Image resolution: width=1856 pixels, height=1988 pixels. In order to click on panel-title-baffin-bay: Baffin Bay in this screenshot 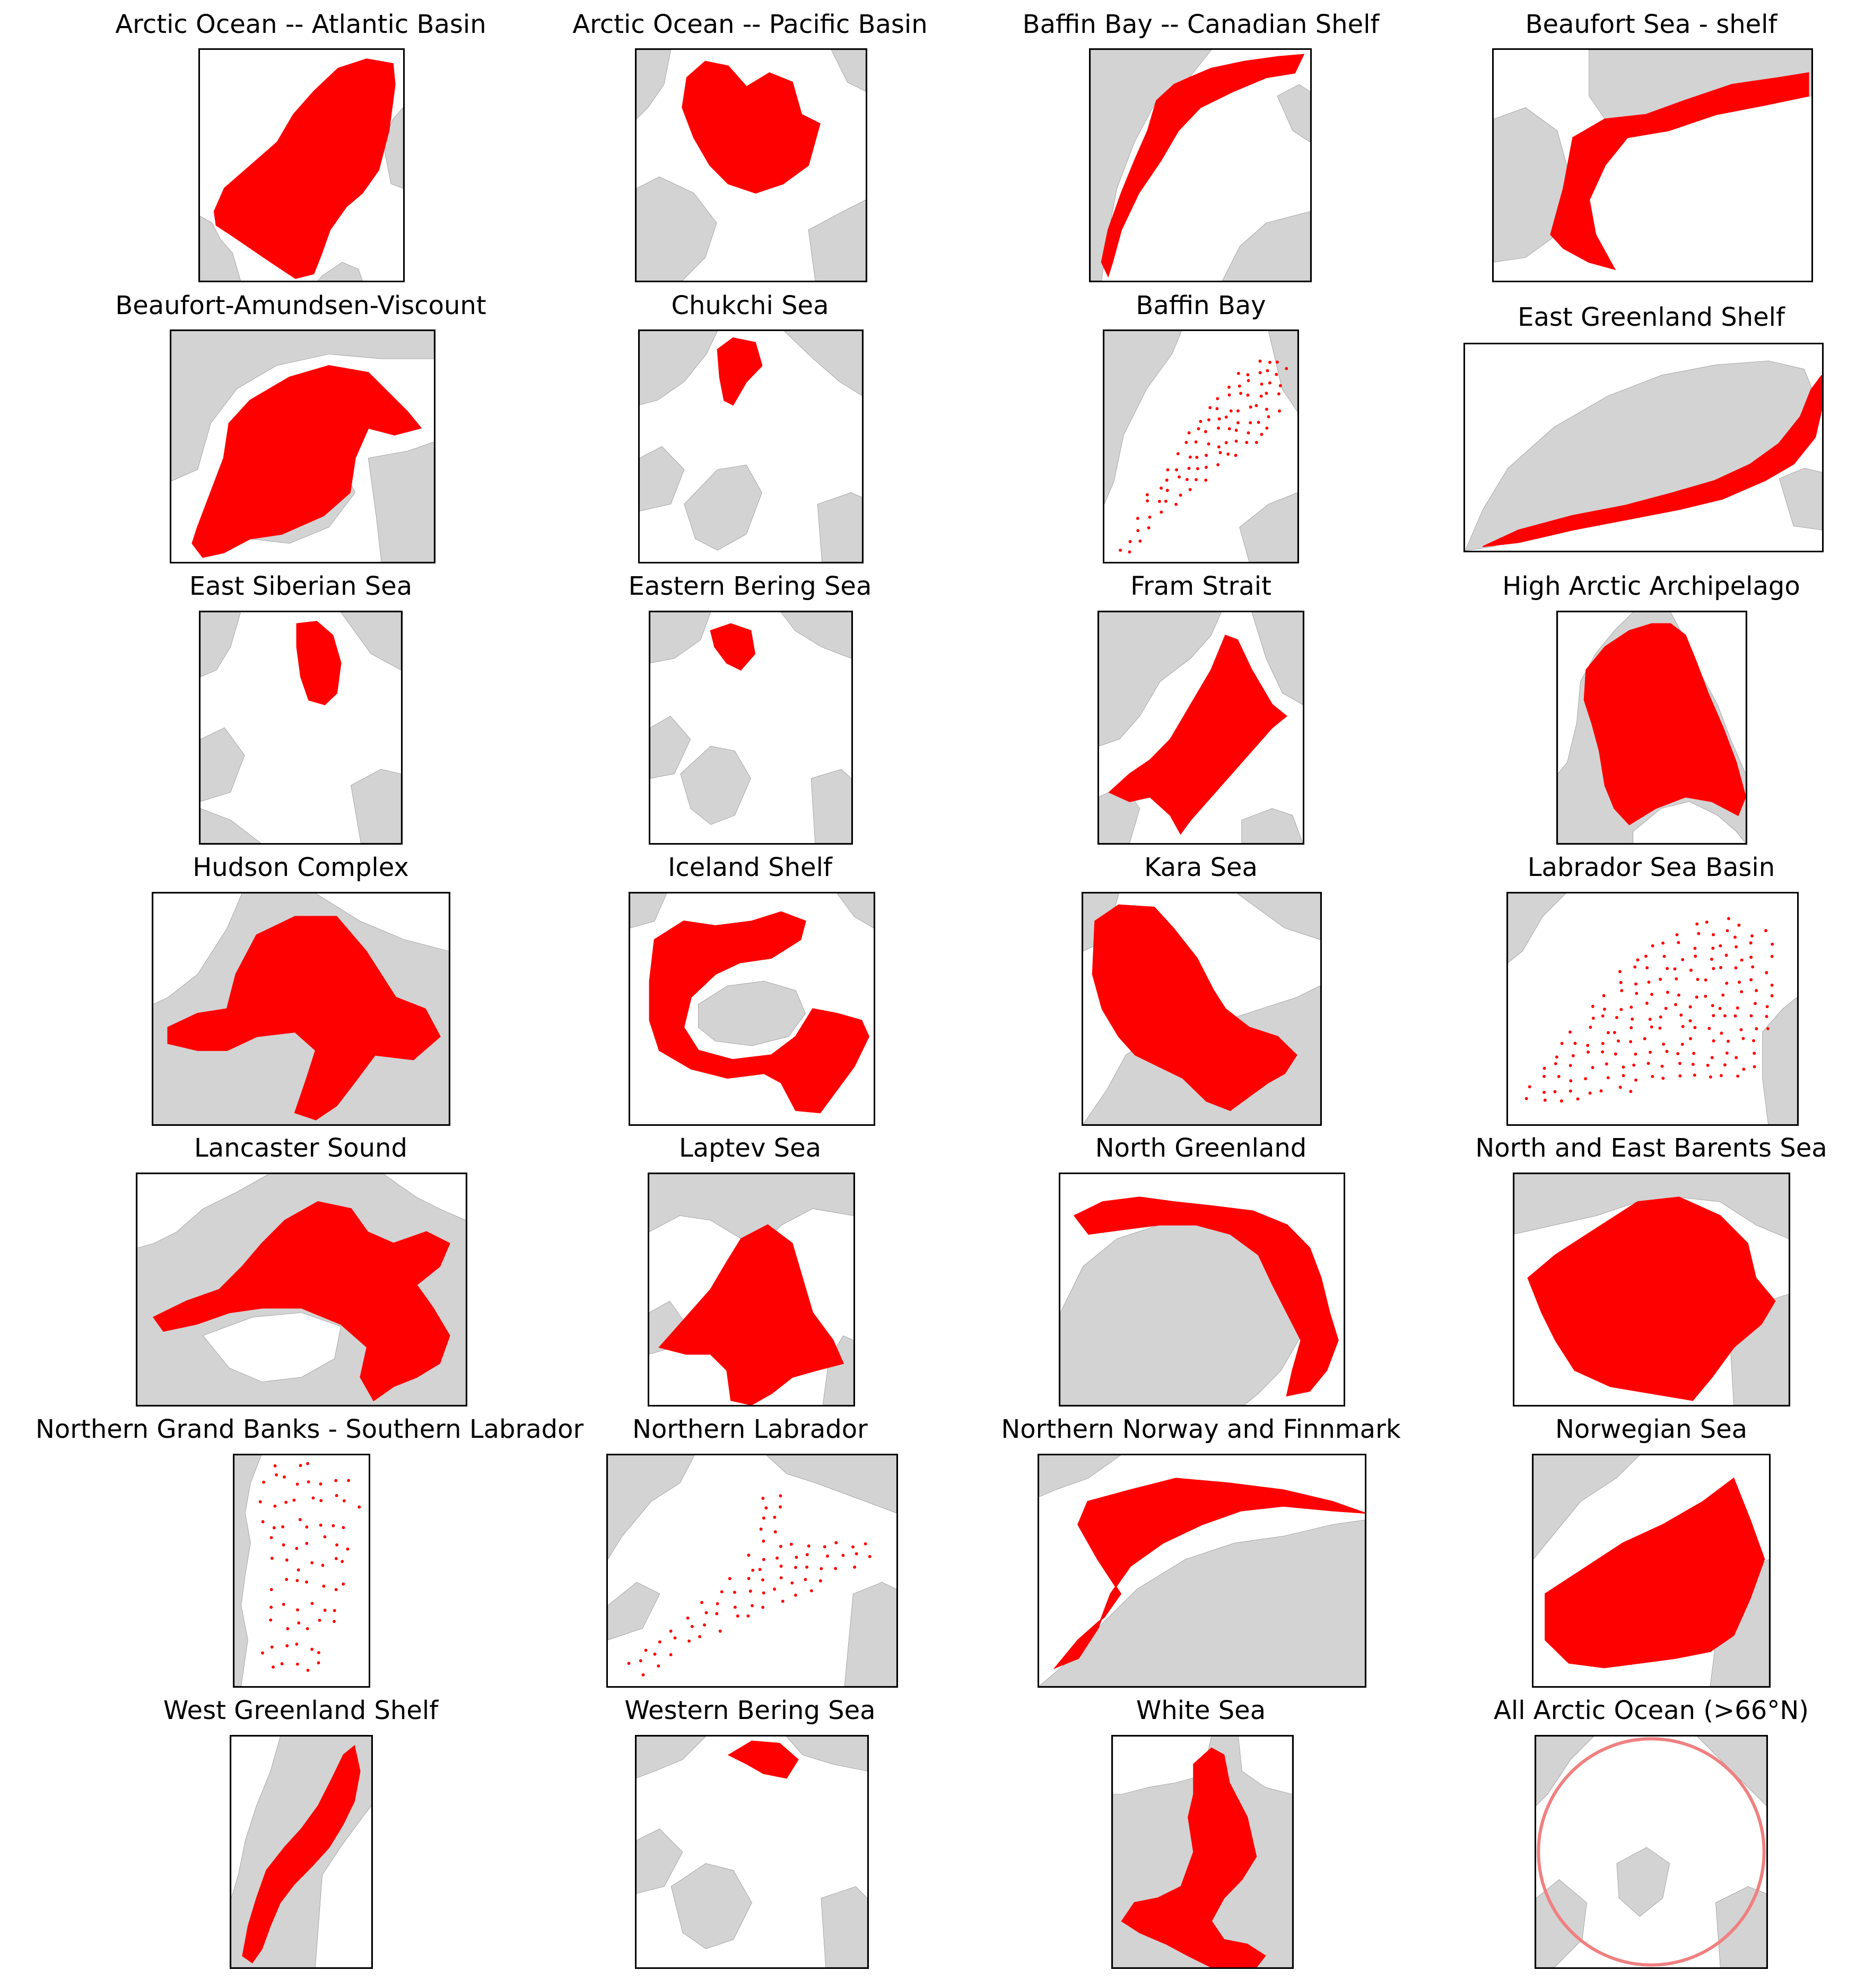, I will do `click(1201, 305)`.